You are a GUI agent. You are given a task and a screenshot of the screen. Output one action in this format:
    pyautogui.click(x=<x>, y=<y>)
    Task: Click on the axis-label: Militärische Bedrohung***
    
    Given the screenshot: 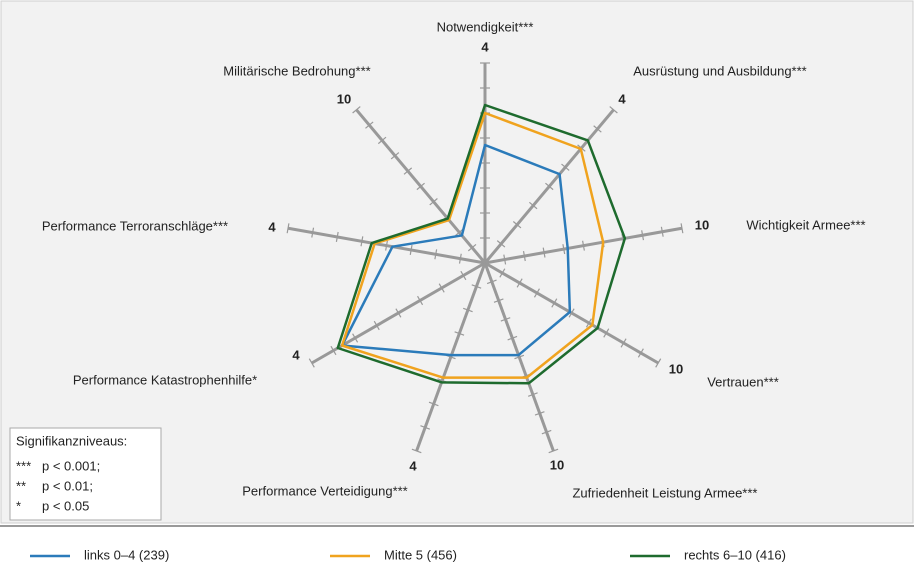 What is the action you would take?
    pyautogui.click(x=296, y=70)
    